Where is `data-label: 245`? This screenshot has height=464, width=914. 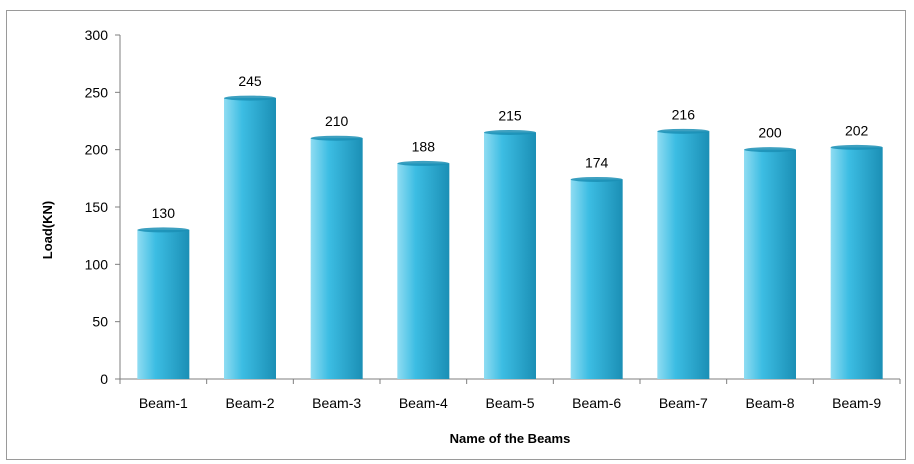 data-label: 245 is located at coordinates (250, 81).